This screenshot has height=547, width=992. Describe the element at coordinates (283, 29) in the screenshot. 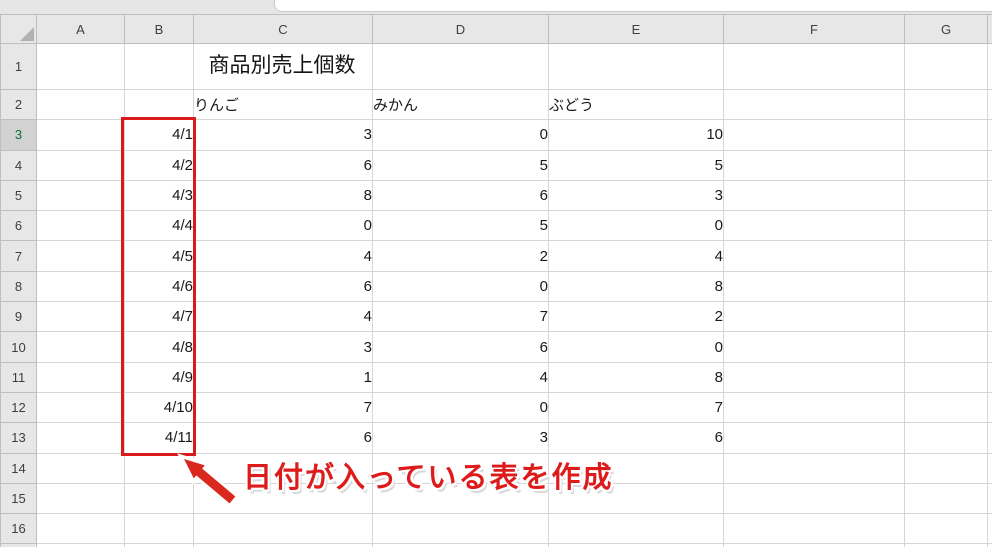

I see `column-header-C: C` at that location.